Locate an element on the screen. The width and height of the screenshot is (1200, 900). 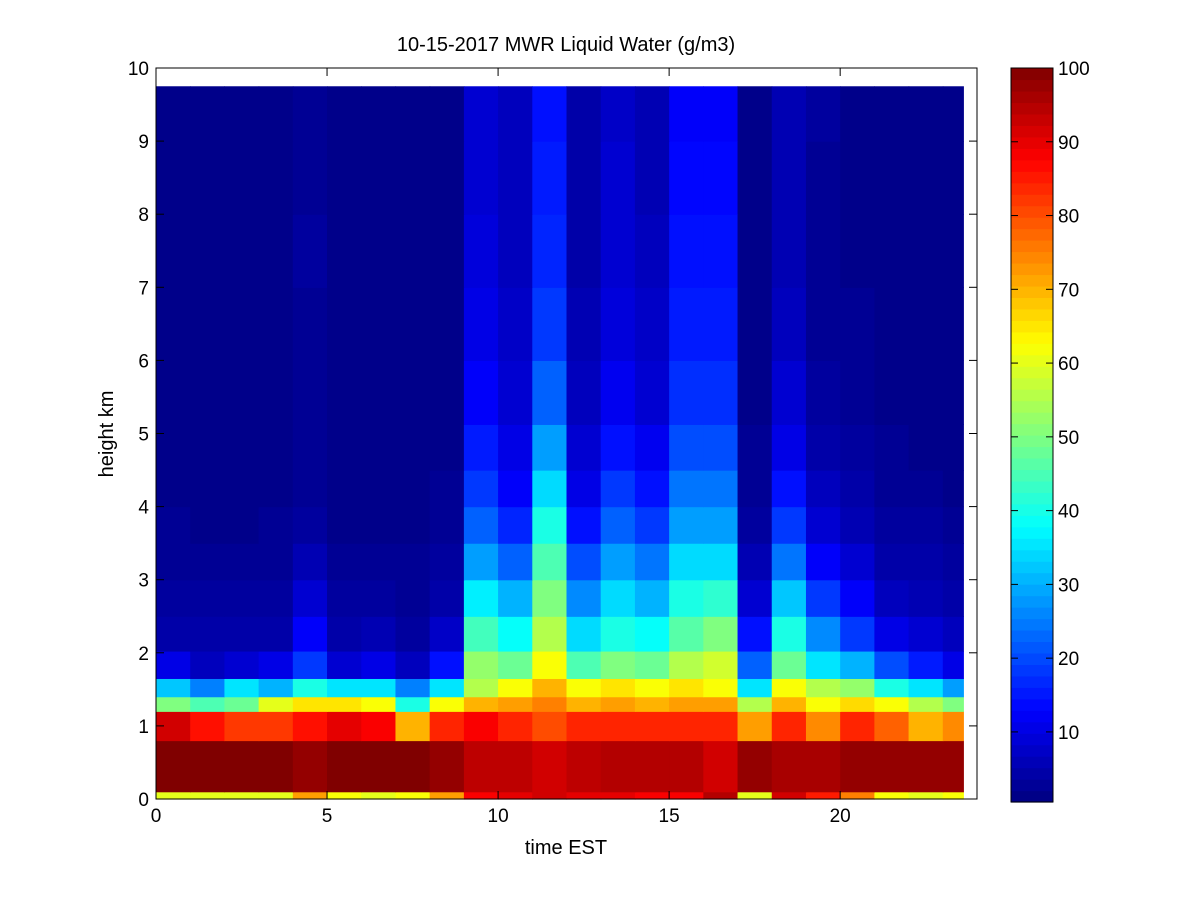
colorbar-ticks: 10 20 30 40 50 60 70 80 90 100 is located at coordinates (1050, 401).